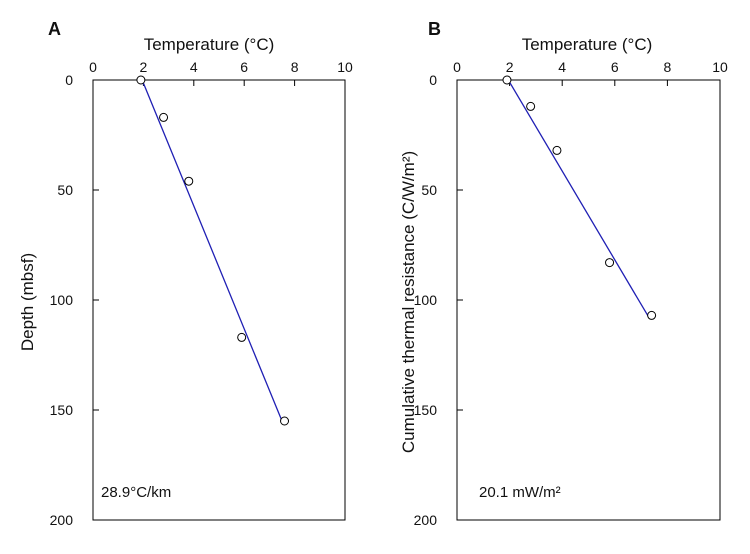 This screenshot has width=750, height=554. I want to click on panel-label-a: A, so click(54, 29).